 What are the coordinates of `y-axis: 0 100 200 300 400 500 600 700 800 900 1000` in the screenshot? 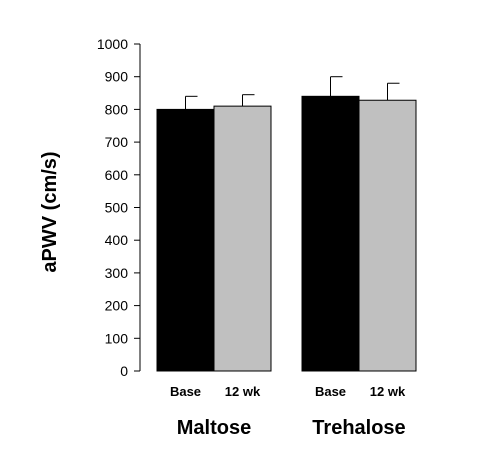 It's located at (119, 207).